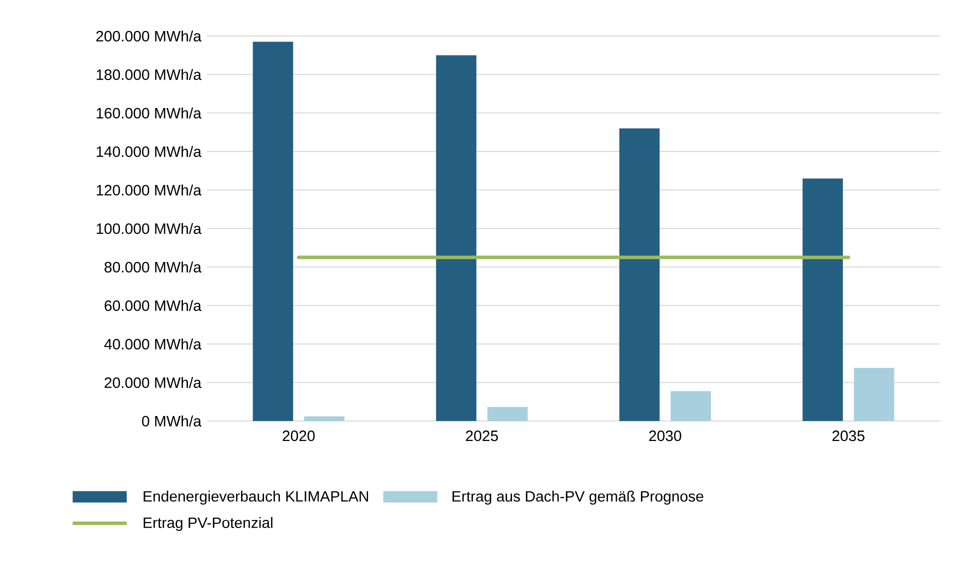 Image resolution: width=957 pixels, height=579 pixels. I want to click on legend-label: Endenergieverbauch KLIMAPLAN, so click(256, 497).